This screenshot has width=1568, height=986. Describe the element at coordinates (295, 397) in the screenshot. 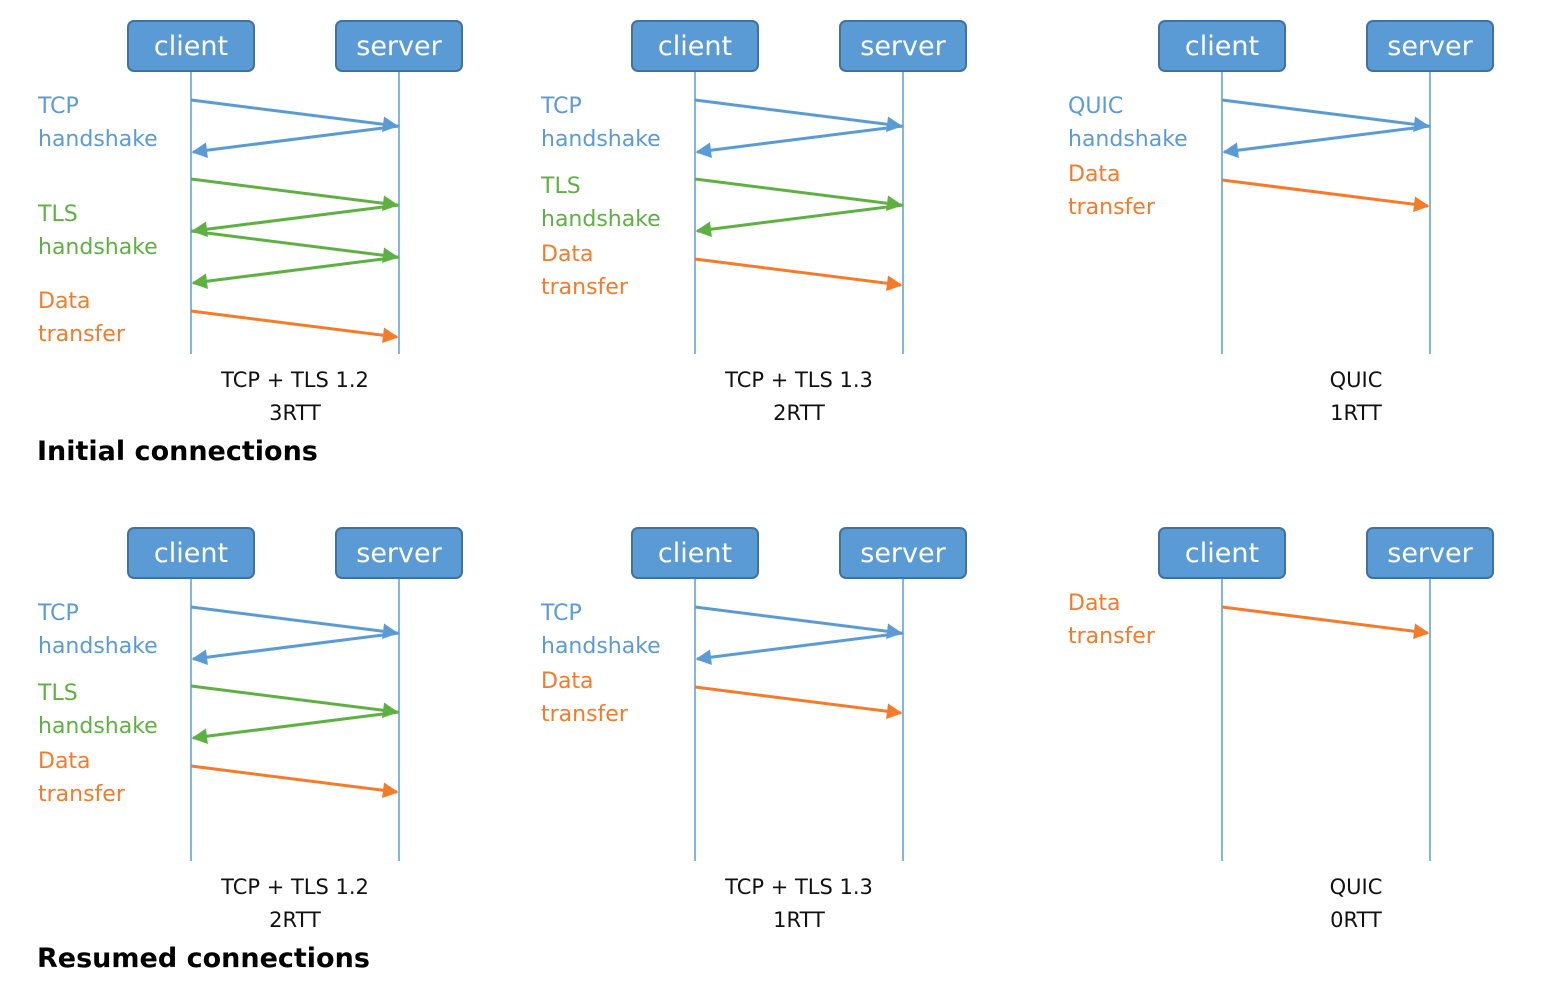

I see `panel-caption: TCP + TLS 1.2 3RTT` at that location.